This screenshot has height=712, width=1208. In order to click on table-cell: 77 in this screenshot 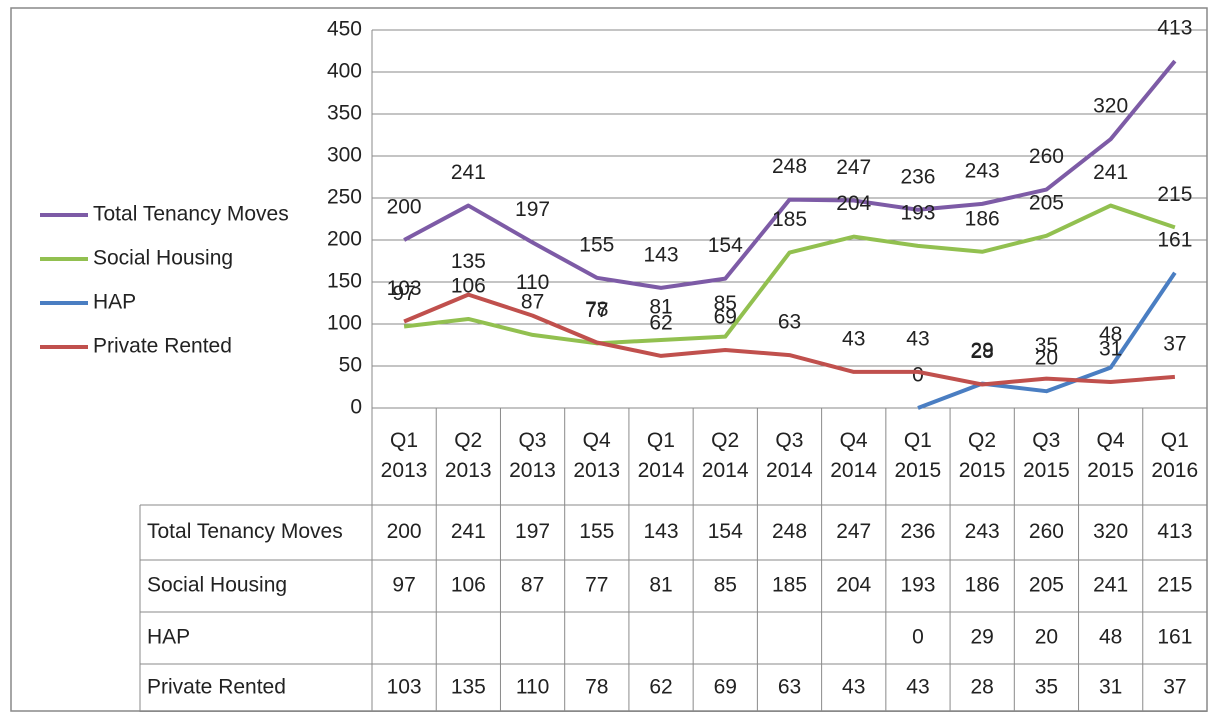, I will do `click(596, 585)`.